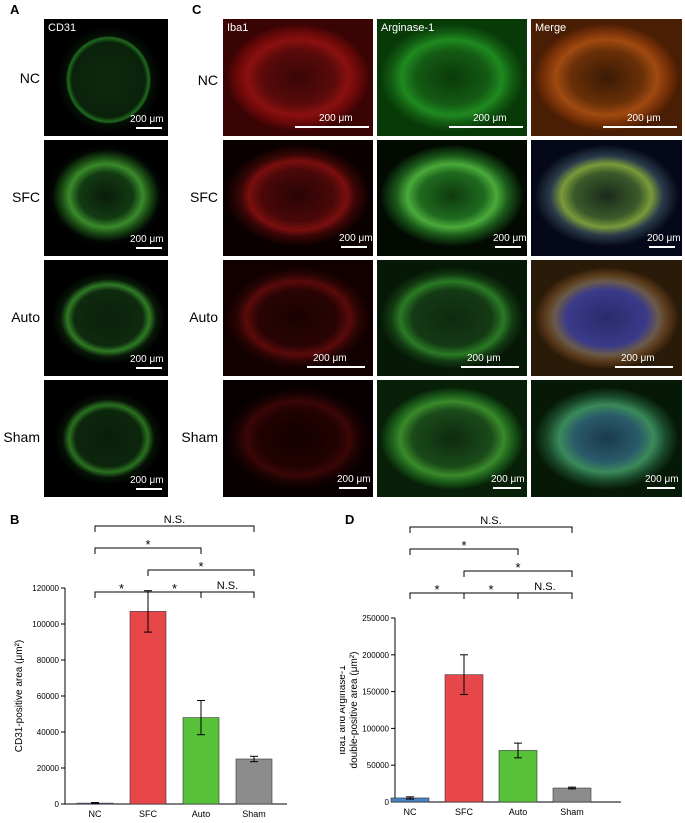  I want to click on panel-letter-c: C, so click(197, 9).